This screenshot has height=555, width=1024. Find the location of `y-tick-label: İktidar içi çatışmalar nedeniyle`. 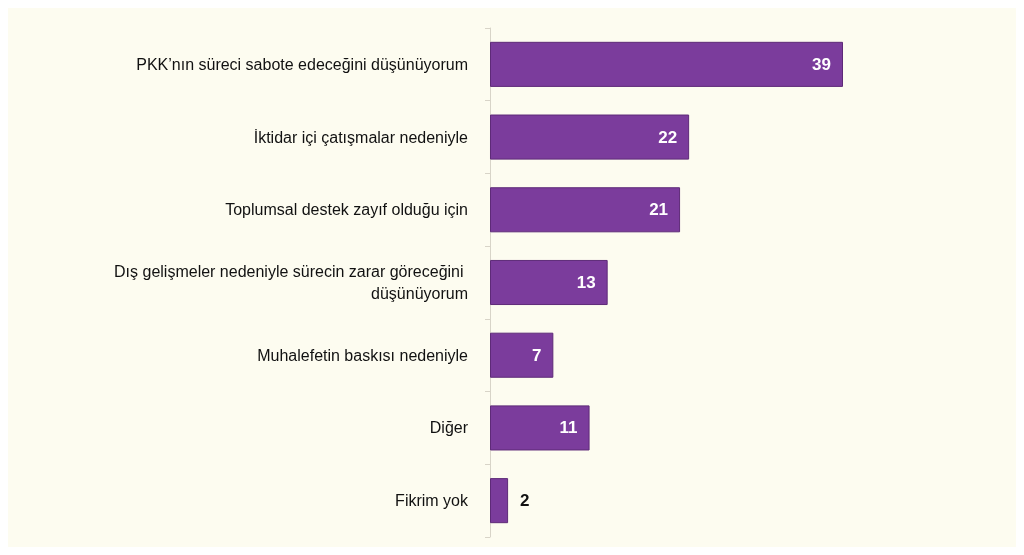

y-tick-label: İktidar içi çatışmalar nedeniyle is located at coordinates (361, 136).